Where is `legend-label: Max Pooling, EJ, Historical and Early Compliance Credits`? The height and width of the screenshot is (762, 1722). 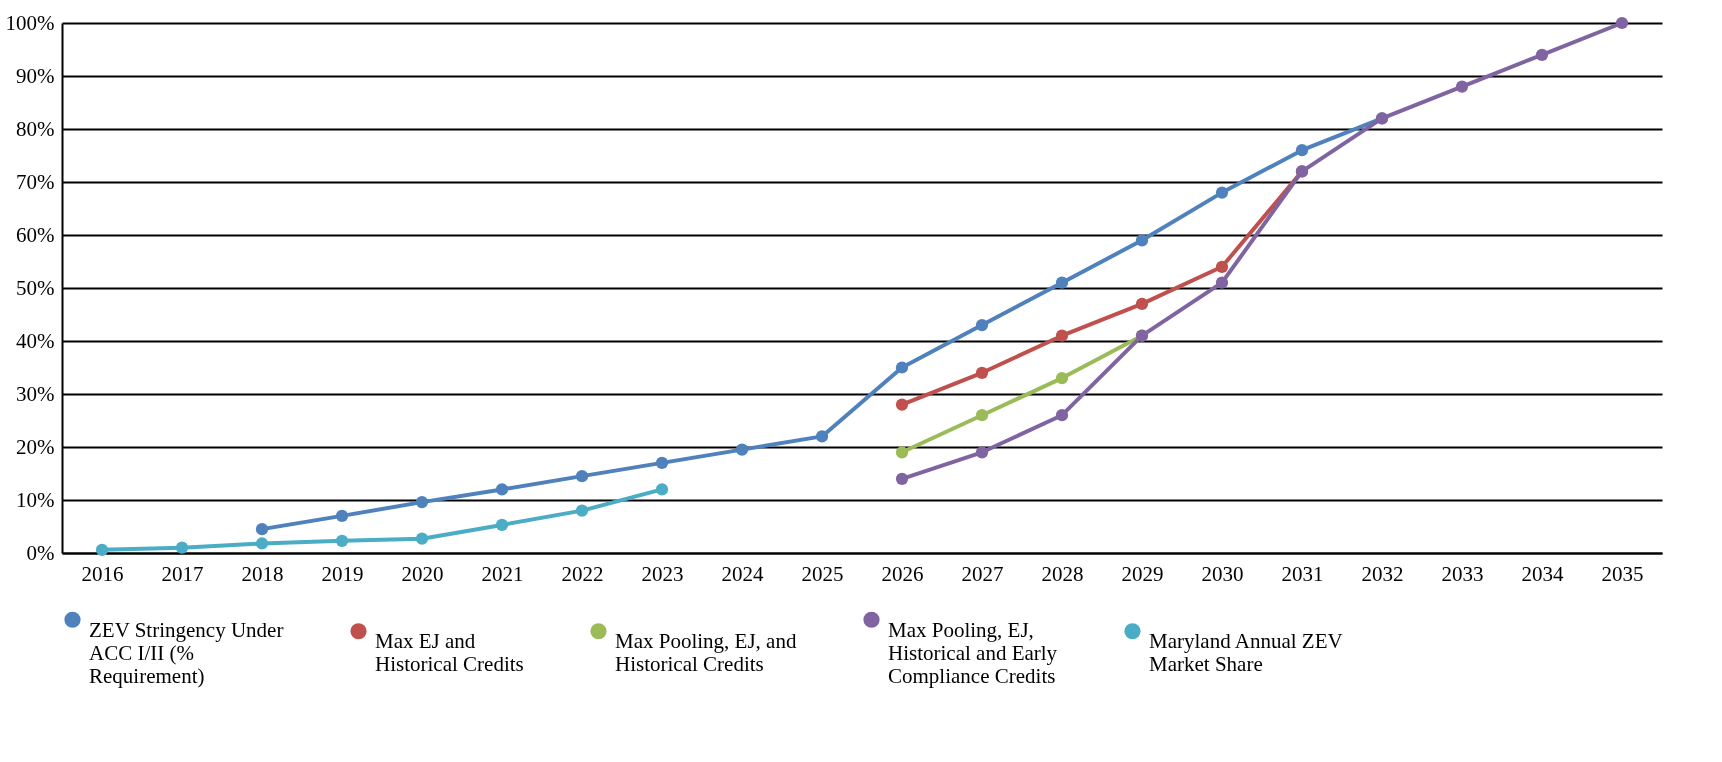
legend-label: Max Pooling, EJ, Historical and Early Compliance Credits is located at coordinates (973, 652).